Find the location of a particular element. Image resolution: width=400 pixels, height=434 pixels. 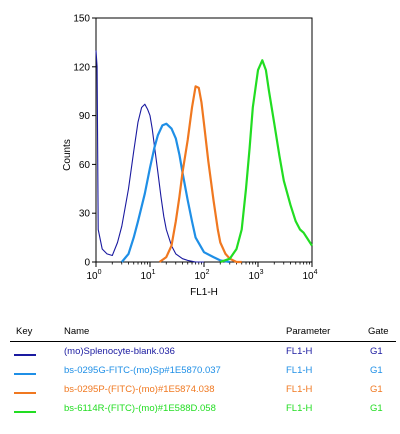

x-axis: 10⁰ 10¹ 10² 10³ 10⁴ is located at coordinates (202, 272).